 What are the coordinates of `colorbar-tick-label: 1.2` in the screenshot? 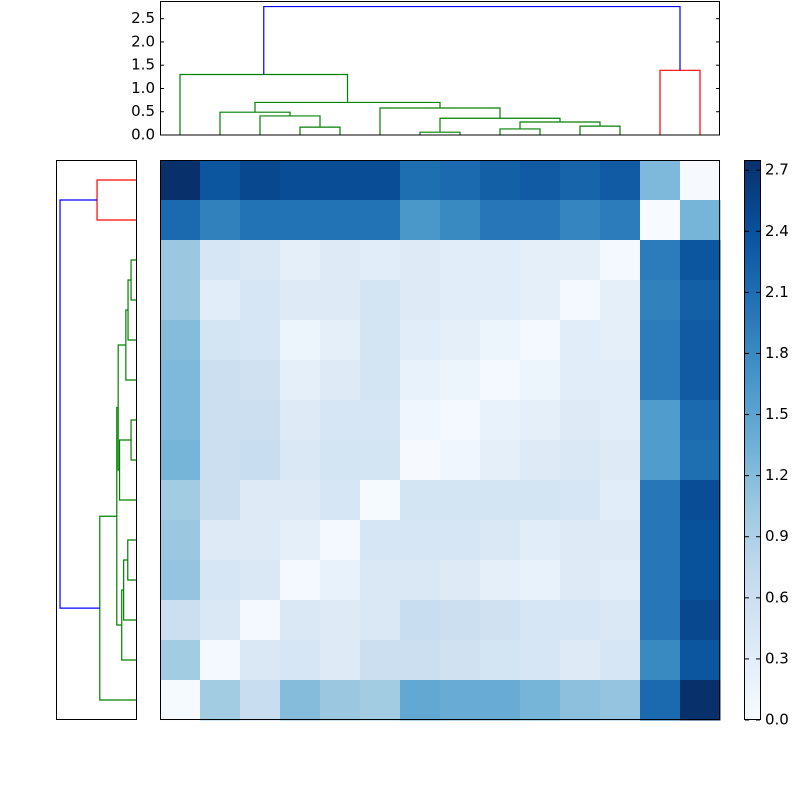 It's located at (777, 475).